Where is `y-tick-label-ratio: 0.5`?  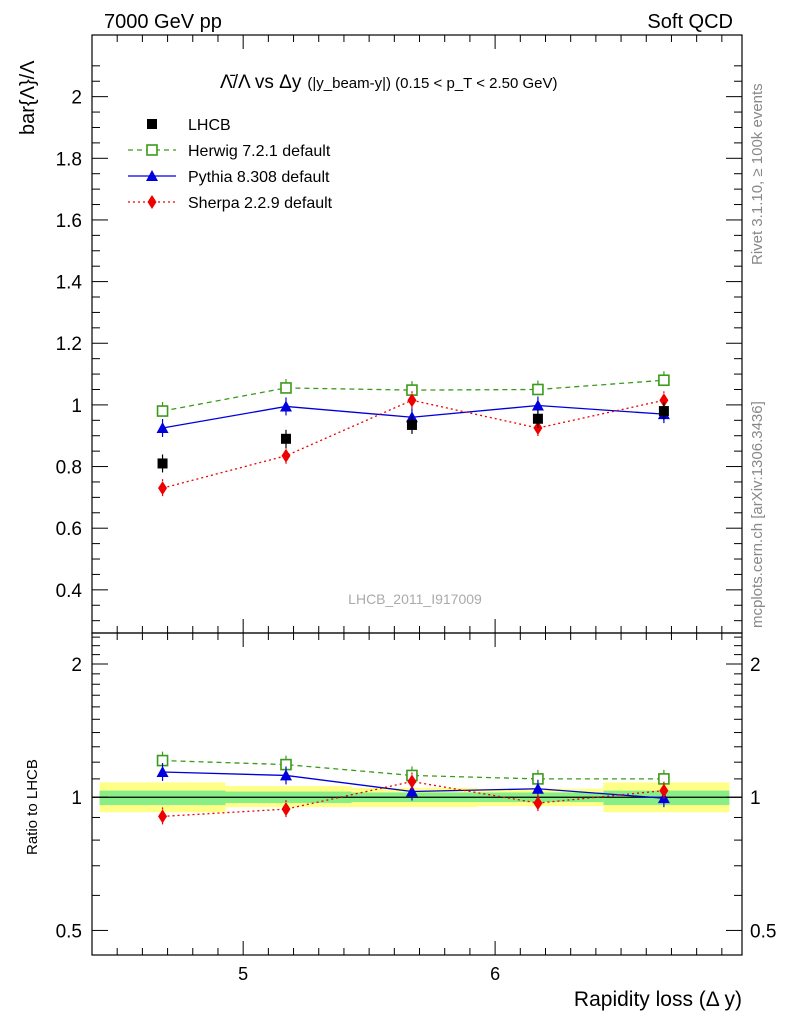
y-tick-label-ratio: 0.5 is located at coordinates (69, 931).